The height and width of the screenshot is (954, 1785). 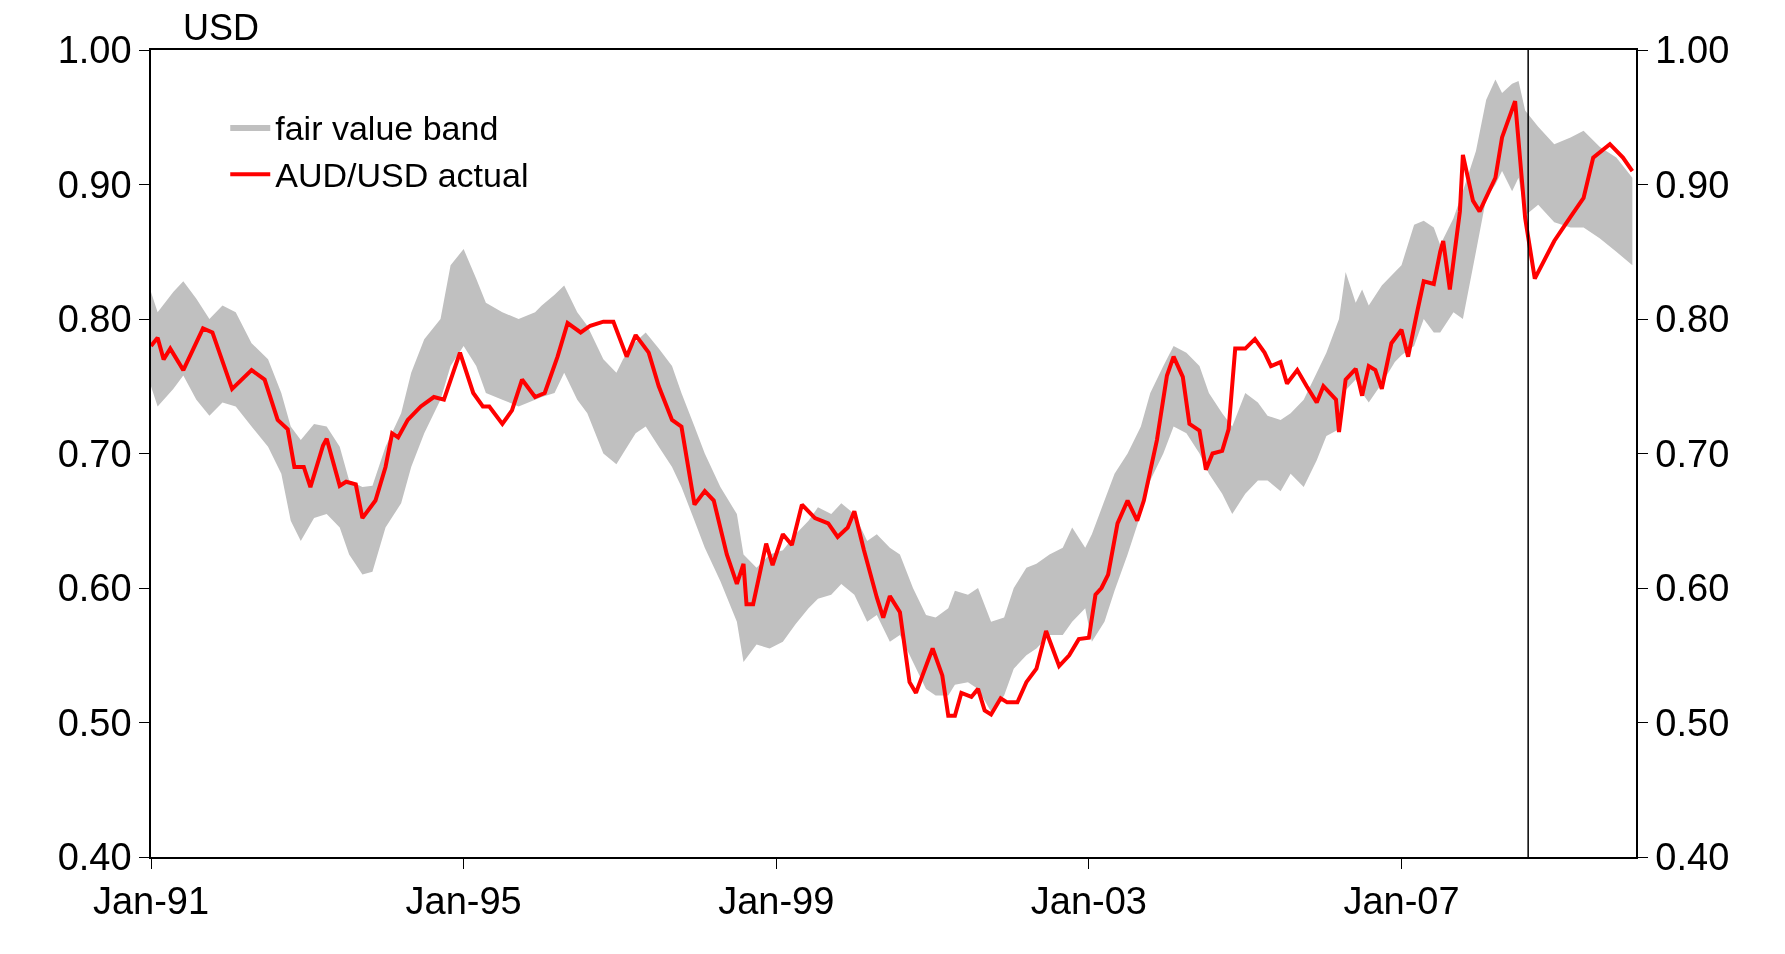 I want to click on x-tick-label: Jan-03, so click(x=1088, y=901).